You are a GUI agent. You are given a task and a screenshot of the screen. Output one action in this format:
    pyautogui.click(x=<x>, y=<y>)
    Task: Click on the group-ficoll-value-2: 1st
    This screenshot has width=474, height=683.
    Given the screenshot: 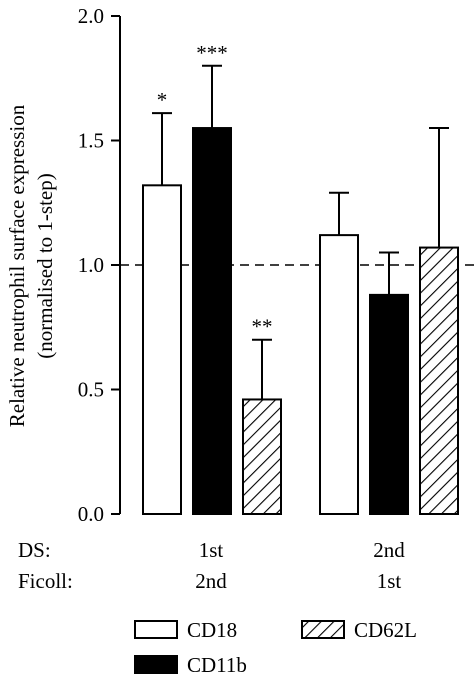 What is the action you would take?
    pyautogui.click(x=389, y=581)
    